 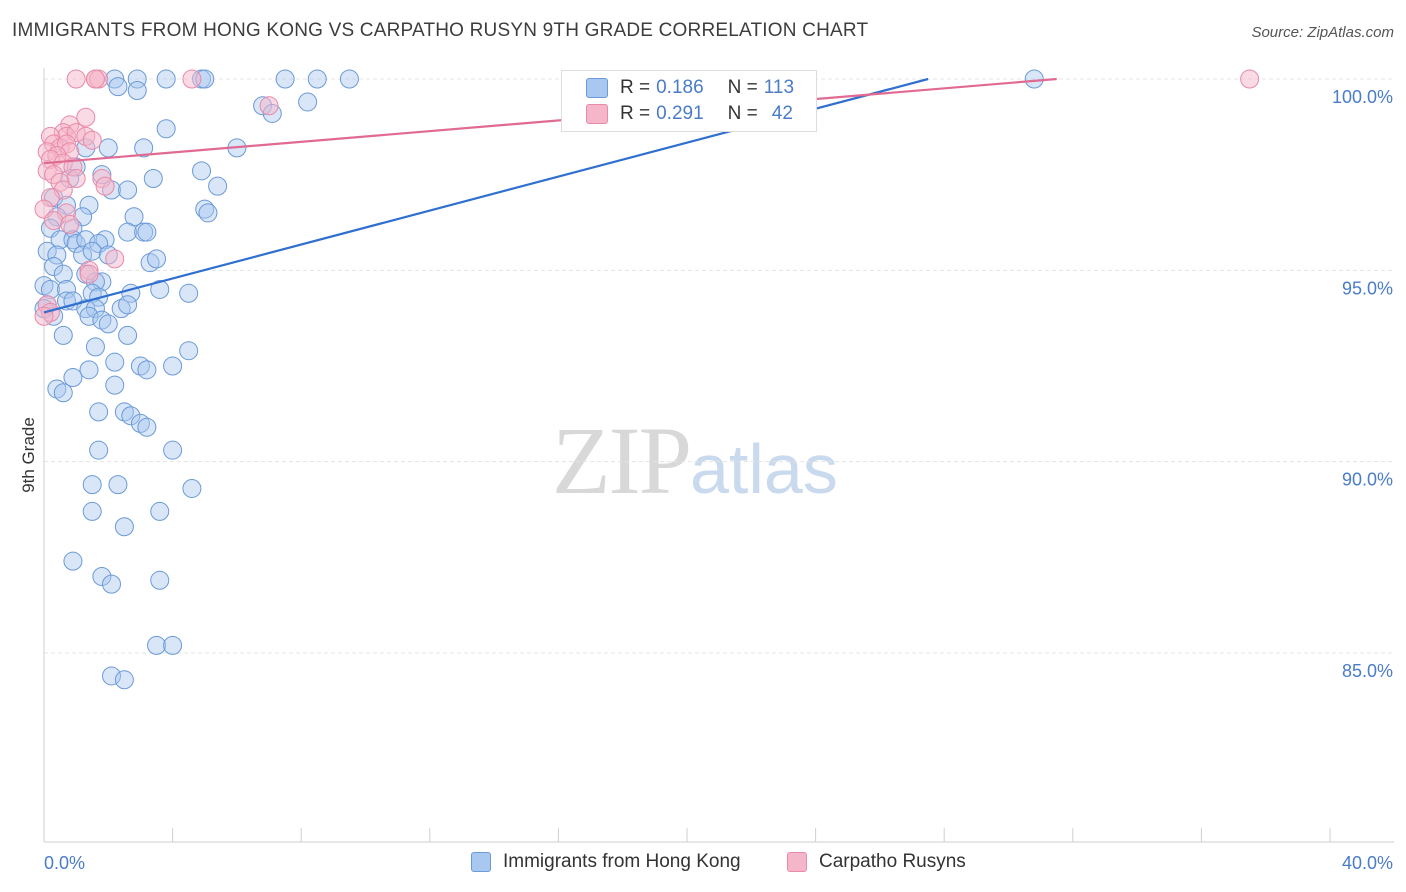 I want to click on legend-row-pink: R = 0.291 N = 42, so click(x=681, y=114).